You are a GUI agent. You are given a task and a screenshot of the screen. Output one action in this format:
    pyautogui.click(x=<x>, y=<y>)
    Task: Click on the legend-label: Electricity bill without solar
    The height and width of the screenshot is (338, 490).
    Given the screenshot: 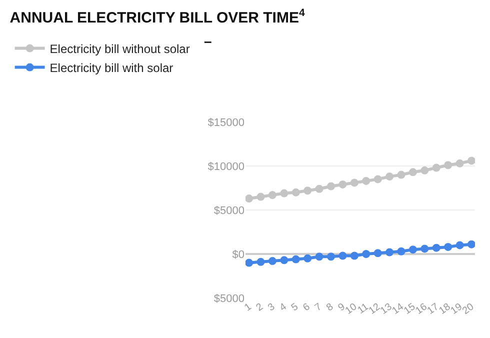 What is the action you would take?
    pyautogui.click(x=120, y=49)
    